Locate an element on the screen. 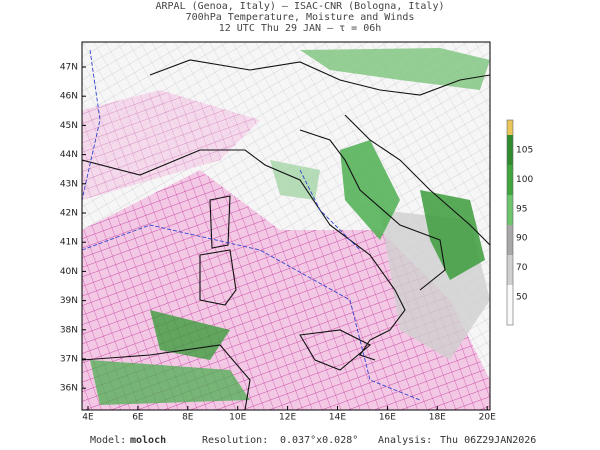  footer-label: Model: is located at coordinates (108, 440).